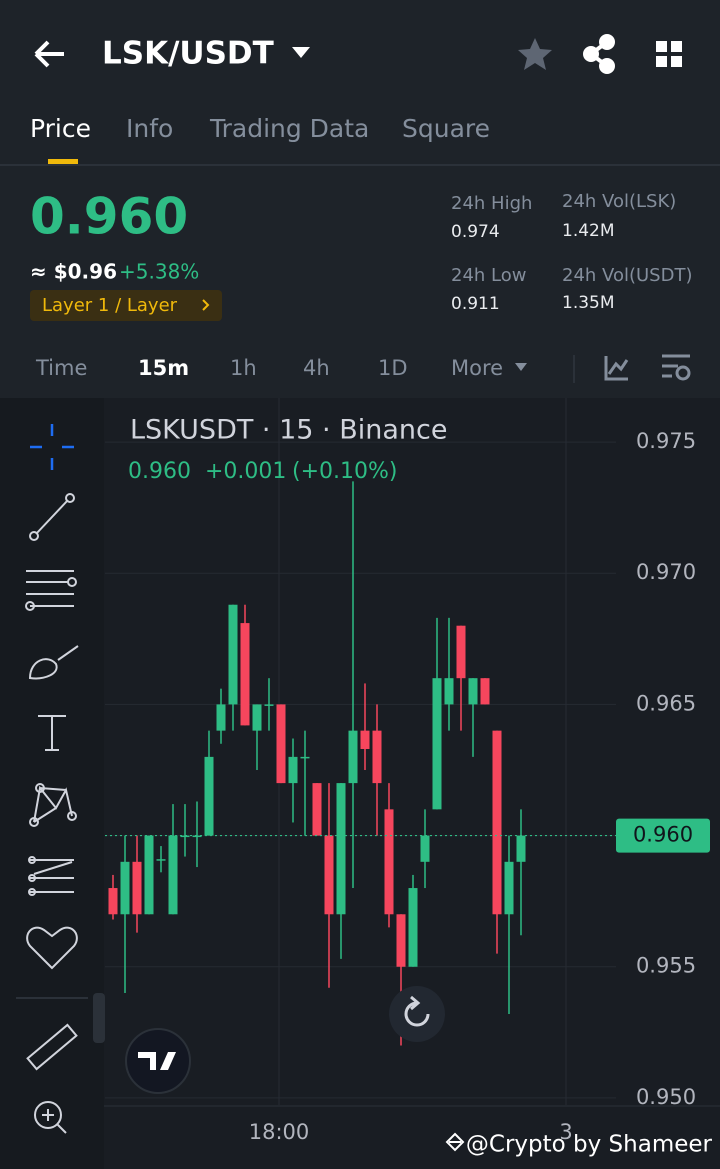  What do you see at coordinates (52, 948) in the screenshot?
I see `favorites-tool` at bounding box center [52, 948].